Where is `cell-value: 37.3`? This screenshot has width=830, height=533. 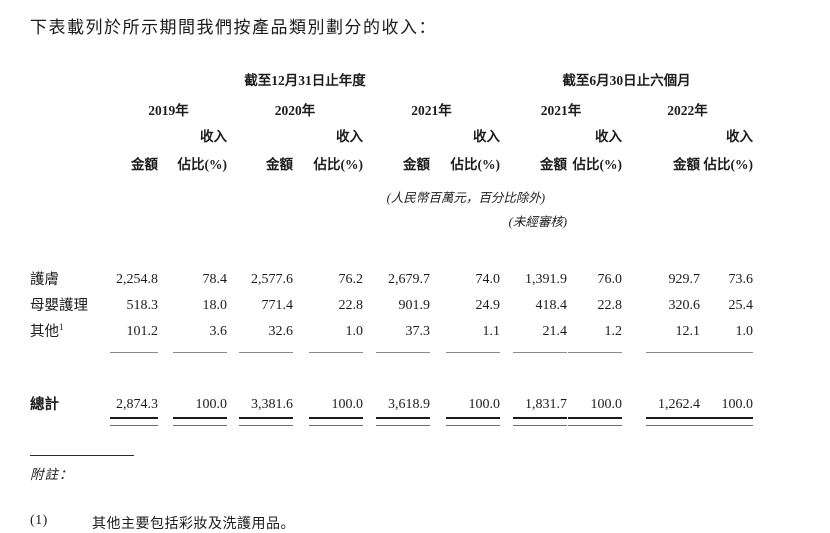 cell-value: 37.3 is located at coordinates (418, 331).